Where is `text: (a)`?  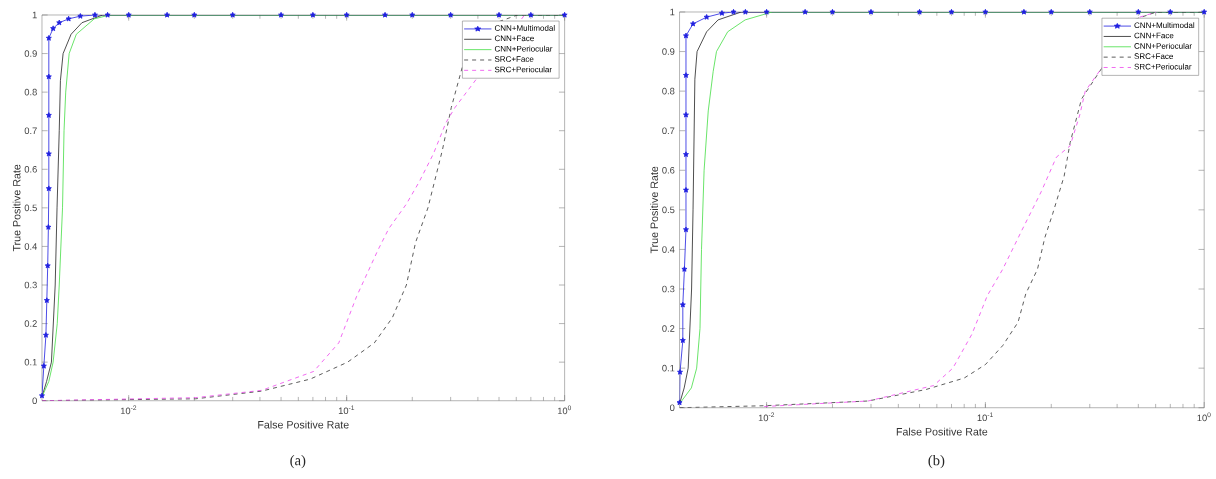
text: (a) is located at coordinates (298, 462).